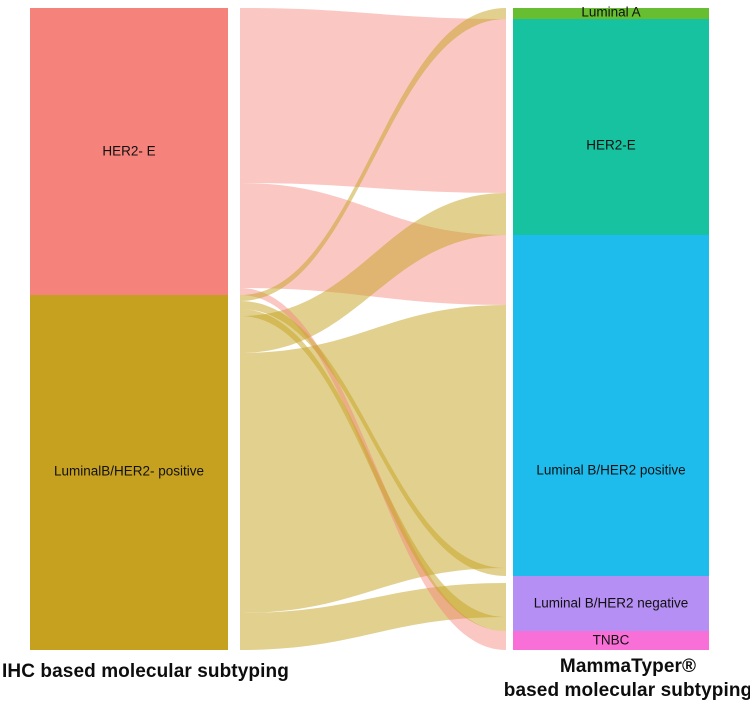  Describe the element at coordinates (373, 100) in the screenshot. I see `sankey-flow-her2e-to-her2e` at that location.